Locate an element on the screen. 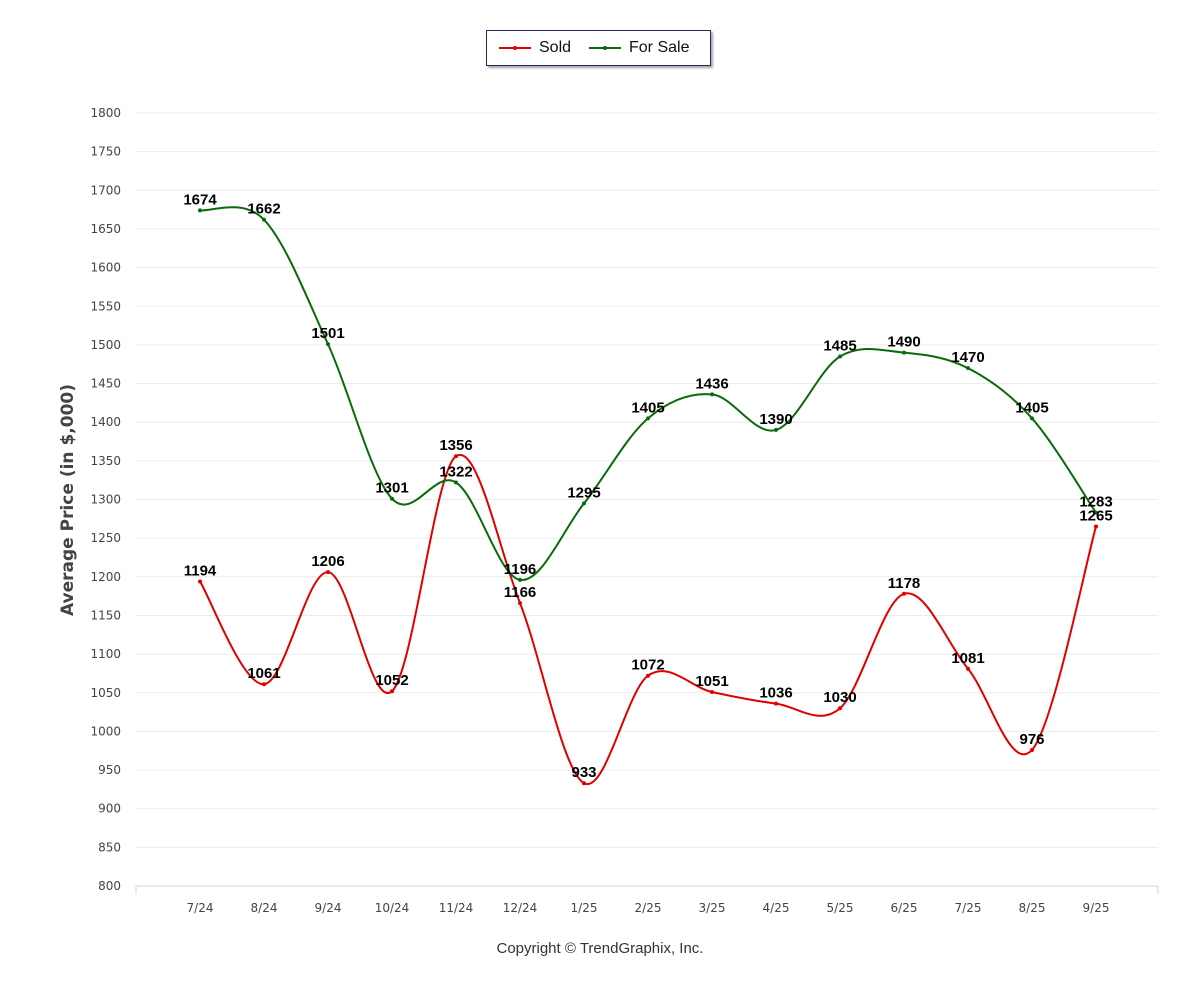  y-tick-label: 1500 is located at coordinates (105, 345).